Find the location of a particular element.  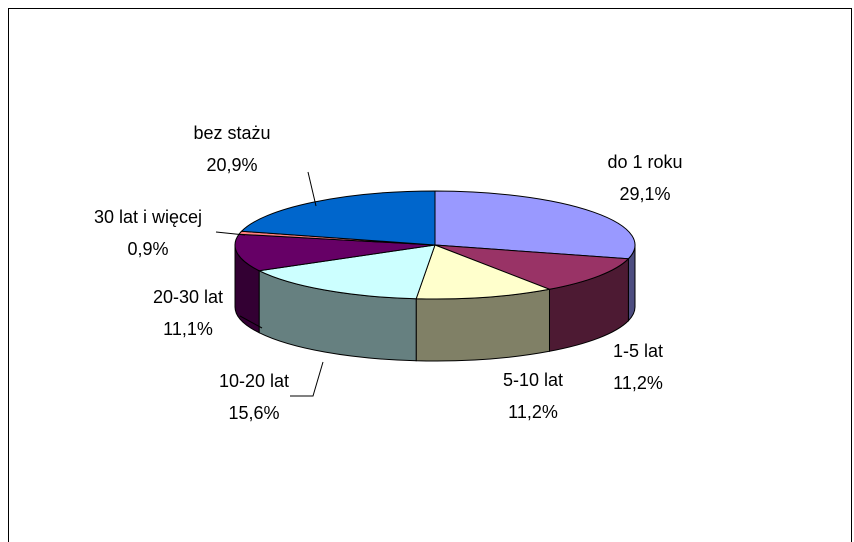

pie is located at coordinates (435, 276).